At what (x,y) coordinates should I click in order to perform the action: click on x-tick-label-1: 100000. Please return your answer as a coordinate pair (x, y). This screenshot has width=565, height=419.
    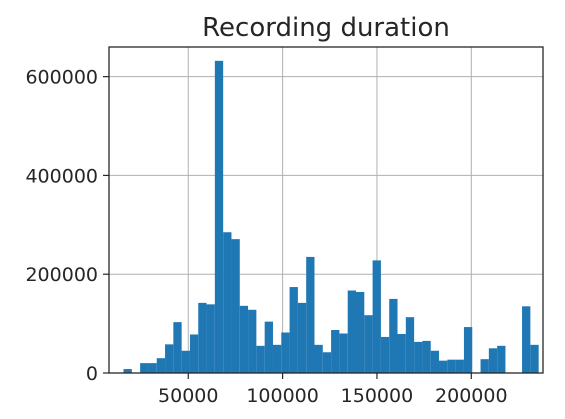
    Looking at the image, I should click on (282, 396).